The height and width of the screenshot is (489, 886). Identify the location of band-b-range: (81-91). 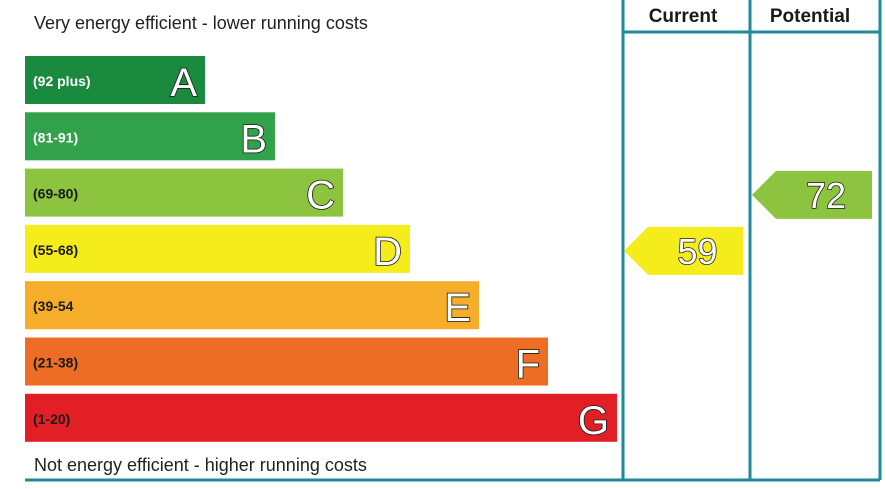
(55, 137).